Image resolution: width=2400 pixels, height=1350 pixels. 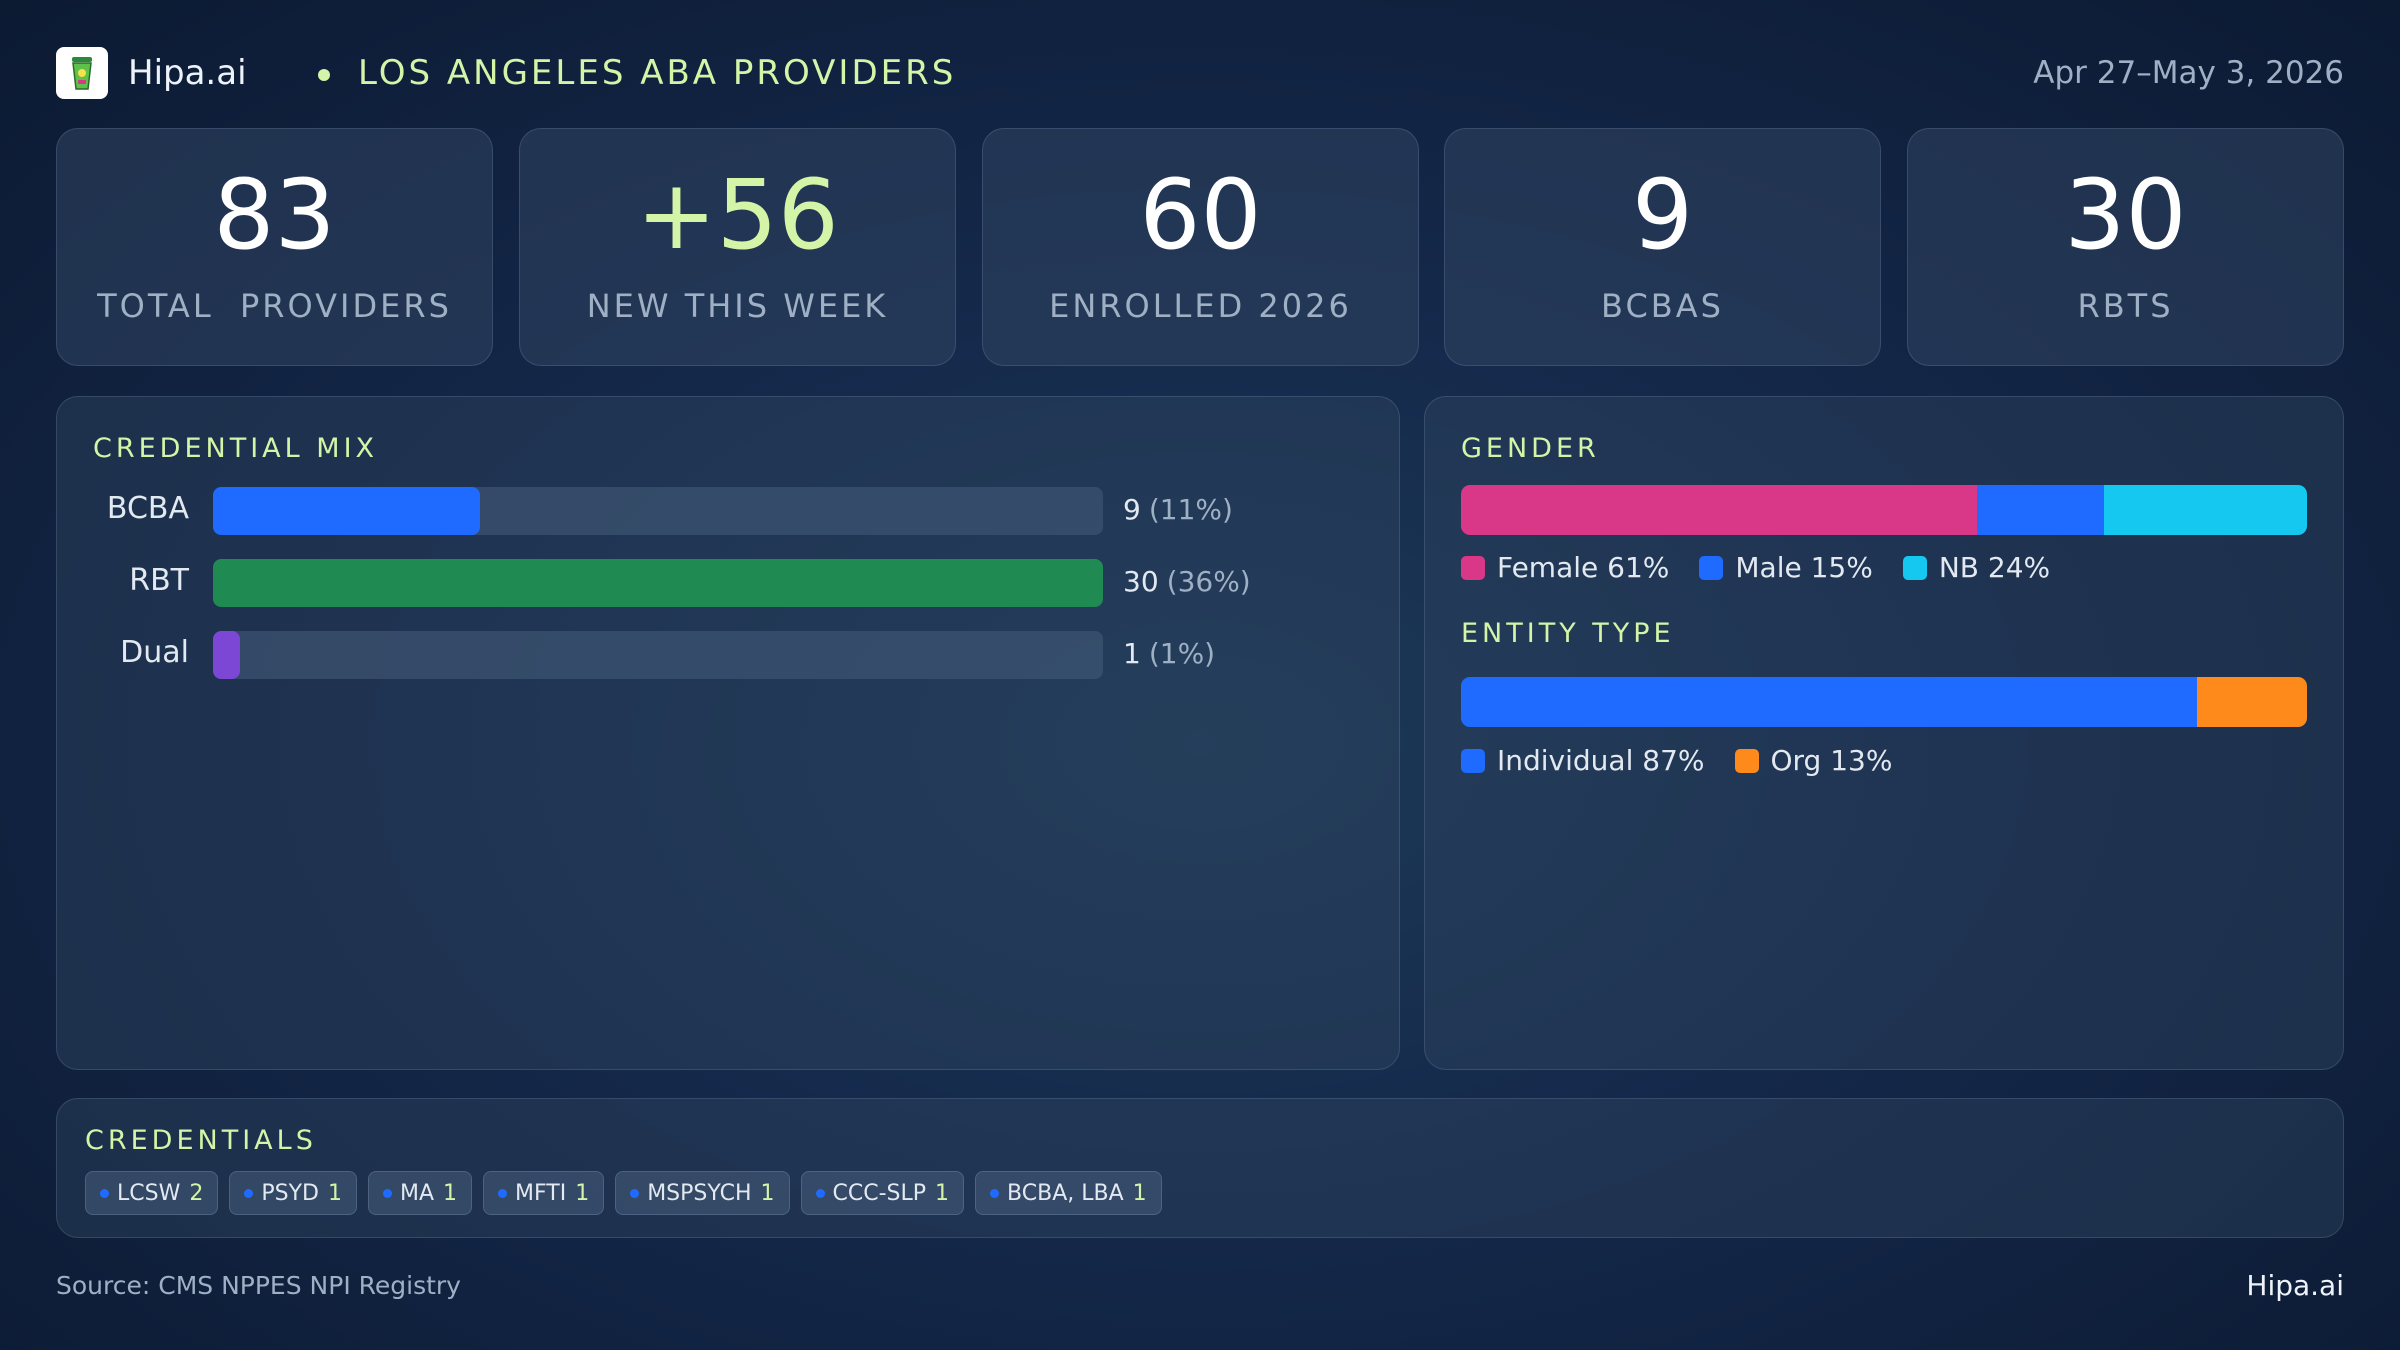 What do you see at coordinates (1182, 653) in the screenshot?
I see `credential-percent: (1%)` at bounding box center [1182, 653].